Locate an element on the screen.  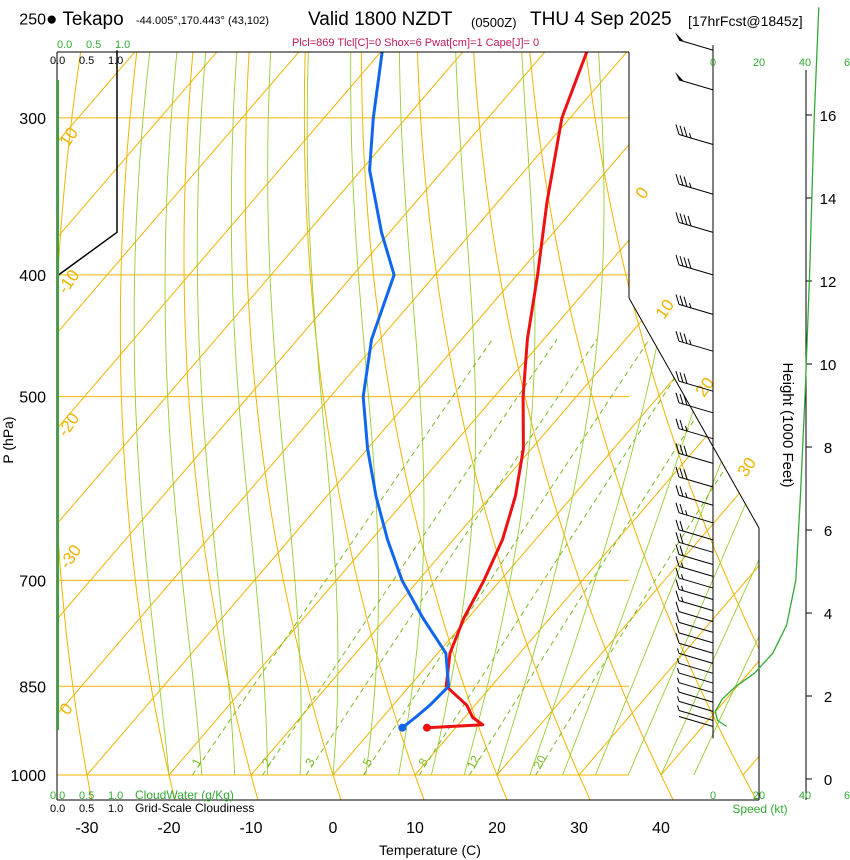
cloudiness-axis-label: Grid-Scale Cloudiness is located at coordinates (194, 808).